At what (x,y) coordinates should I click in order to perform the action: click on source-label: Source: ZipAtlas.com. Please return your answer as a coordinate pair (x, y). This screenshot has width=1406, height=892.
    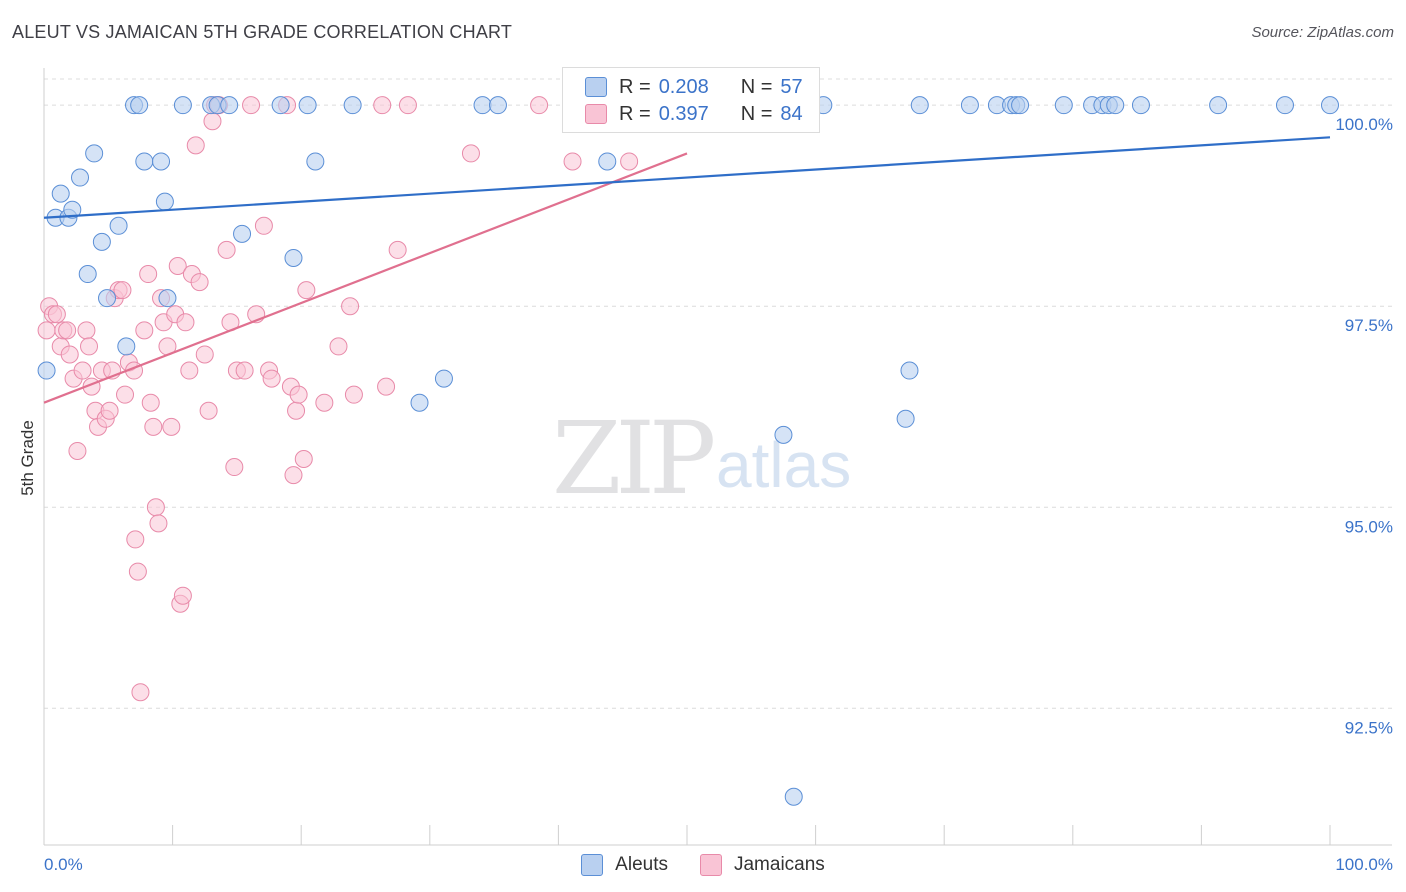
    Looking at the image, I should click on (1322, 32).